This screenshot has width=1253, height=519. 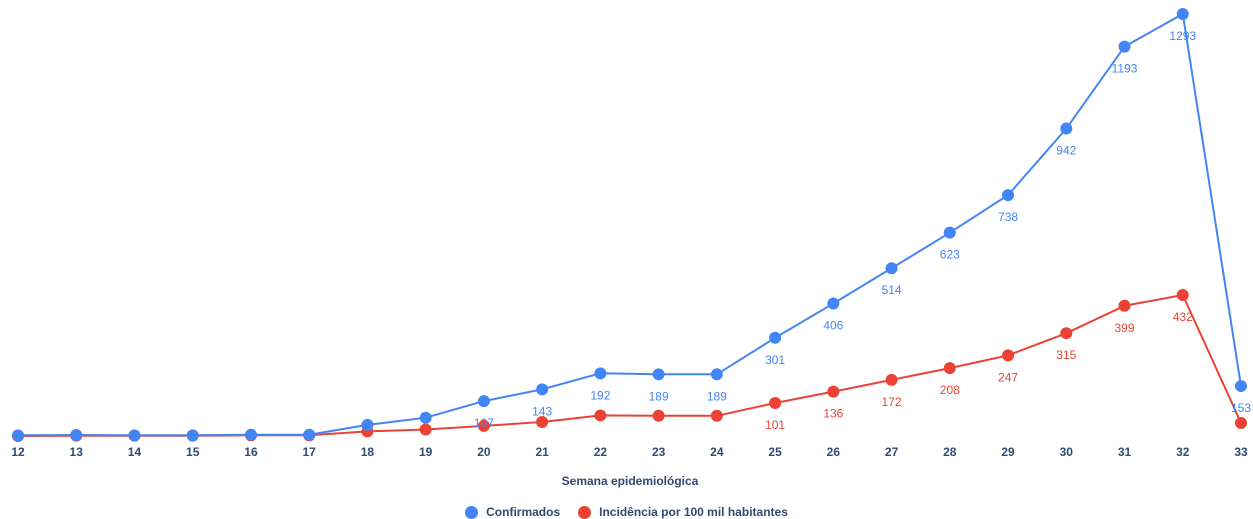 I want to click on data-label-confirmados: 1293, so click(x=1182, y=36).